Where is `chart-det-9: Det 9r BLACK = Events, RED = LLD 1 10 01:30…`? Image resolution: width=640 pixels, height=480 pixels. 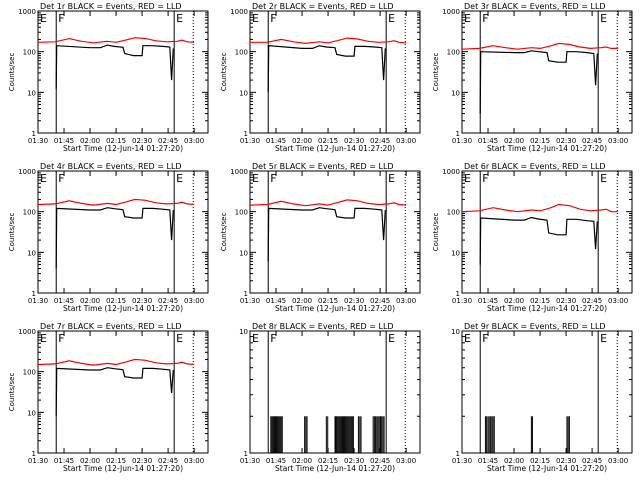 chart-det-9: Det 9r BLACK = Events, RED = LLD 1 10 01:30… is located at coordinates (542, 397).